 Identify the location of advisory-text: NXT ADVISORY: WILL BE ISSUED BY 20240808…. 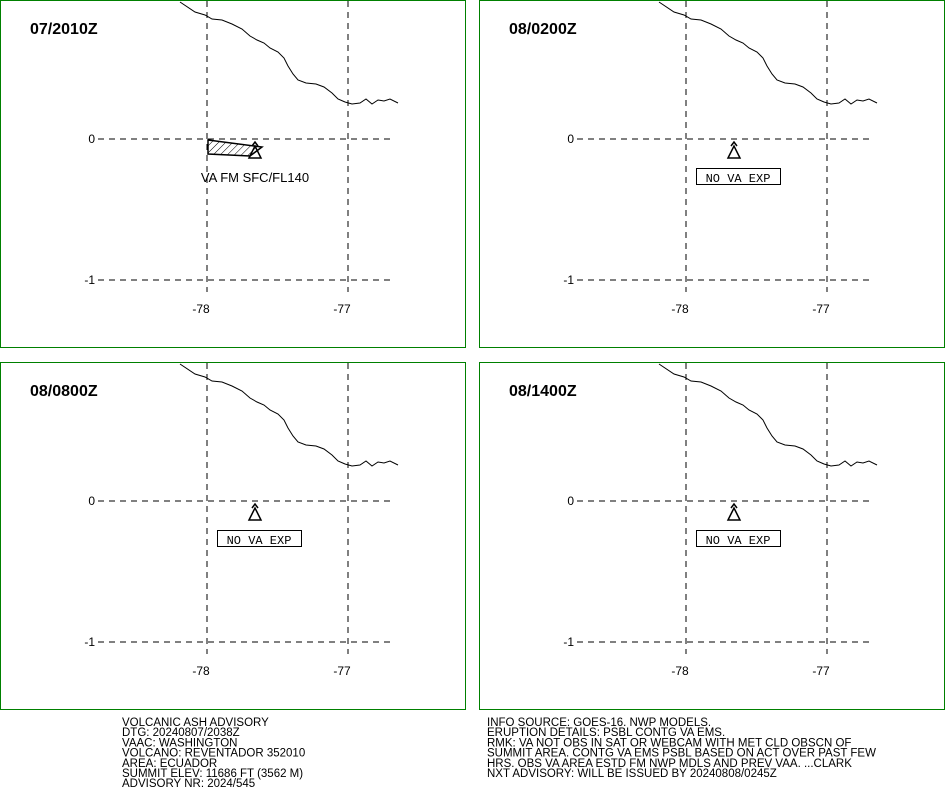
(632, 774).